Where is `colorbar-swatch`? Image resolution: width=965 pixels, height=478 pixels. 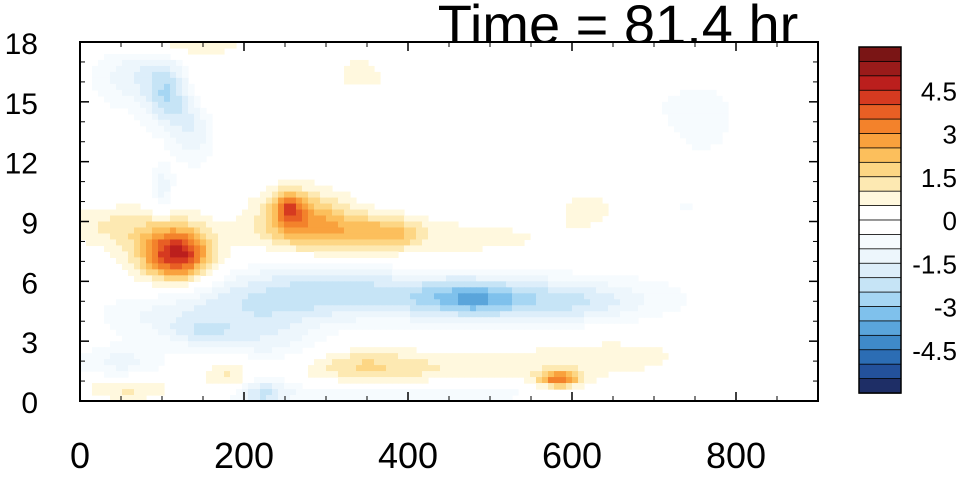
colorbar-swatch is located at coordinates (880, 169).